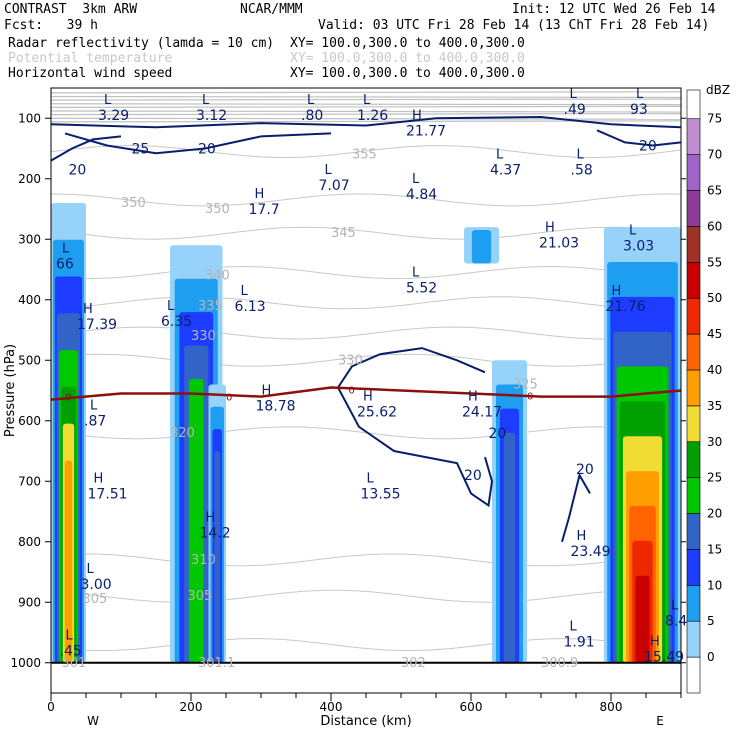  I want to click on x-axis-label: Distance (km), so click(365, 721).